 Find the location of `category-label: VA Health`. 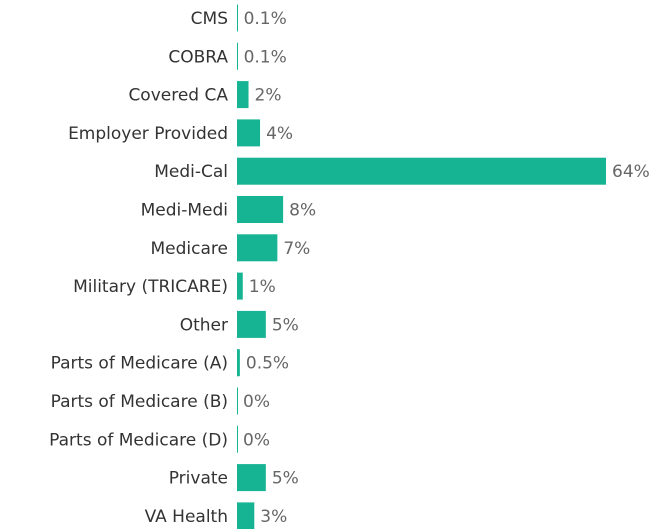

category-label: VA Health is located at coordinates (186, 517).